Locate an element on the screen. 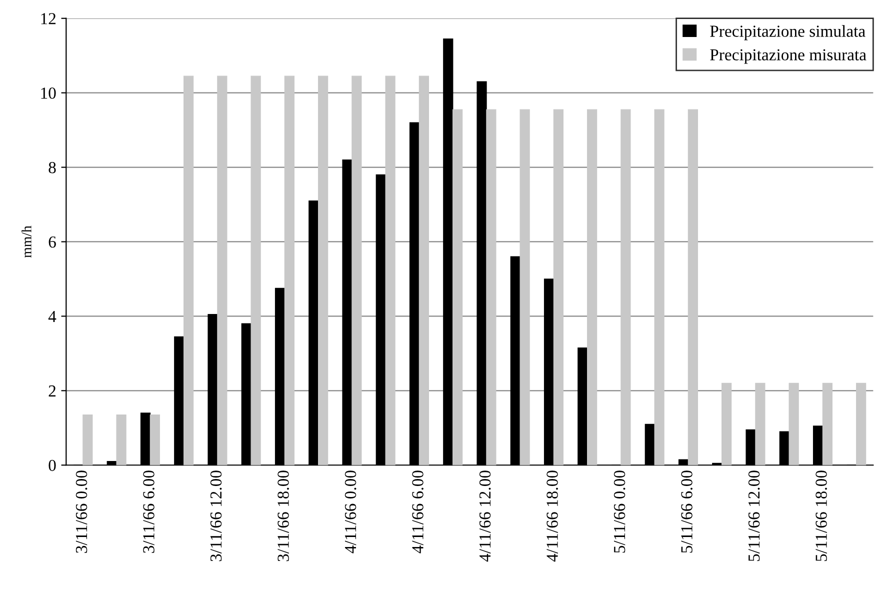 This screenshot has width=882, height=612. y-tick-label: 12 is located at coordinates (48, 18).